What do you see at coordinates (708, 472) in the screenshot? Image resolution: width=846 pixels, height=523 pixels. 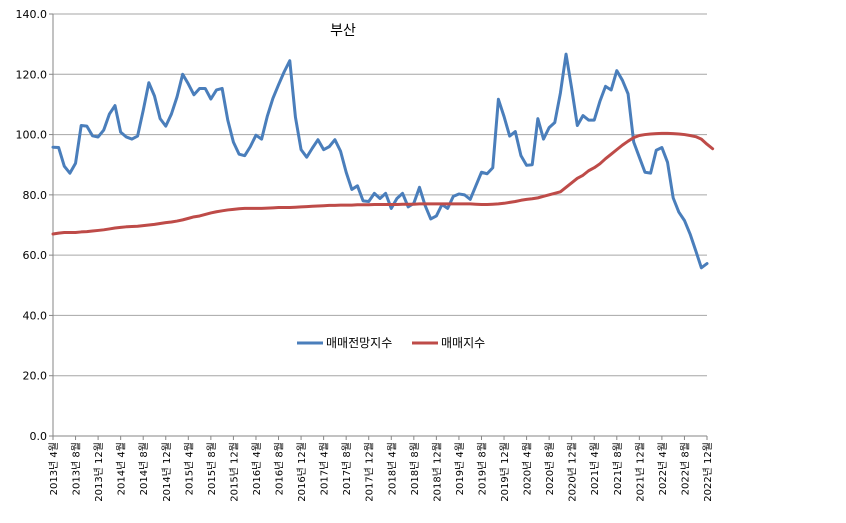 I see `x-tick-label: 2022년 12월` at bounding box center [708, 472].